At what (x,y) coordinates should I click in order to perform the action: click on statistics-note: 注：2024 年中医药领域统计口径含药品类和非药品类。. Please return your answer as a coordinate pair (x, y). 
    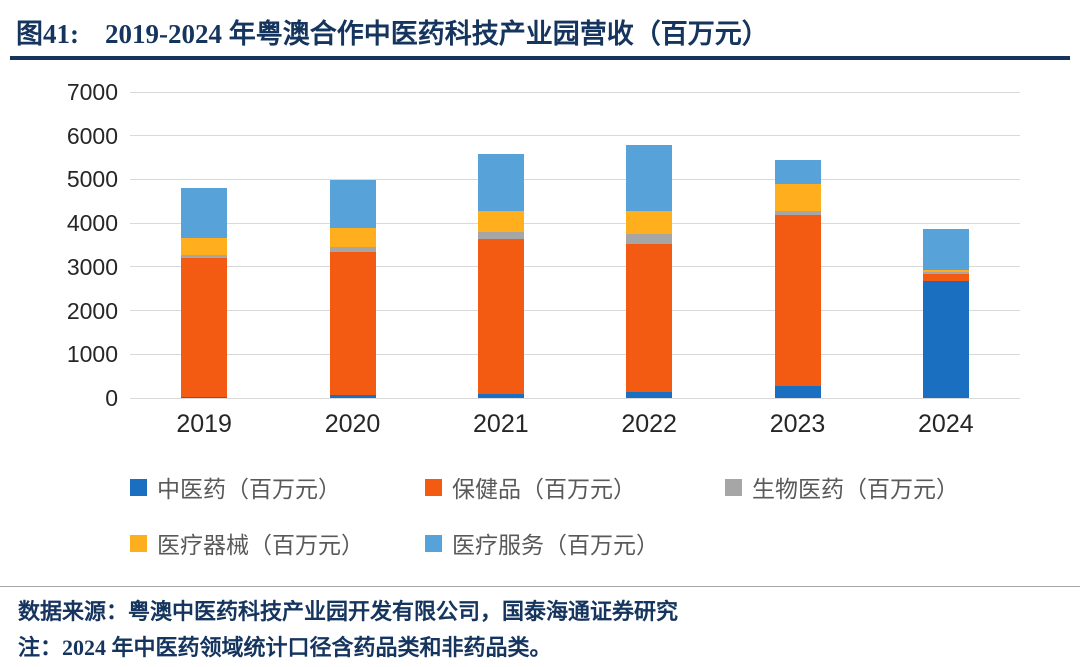
    Looking at the image, I should click on (285, 647).